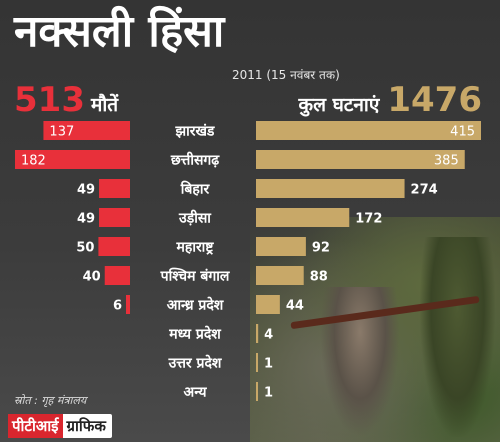 The width and height of the screenshot is (500, 442). I want to click on credit-agency: पीटीआई, so click(35, 426).